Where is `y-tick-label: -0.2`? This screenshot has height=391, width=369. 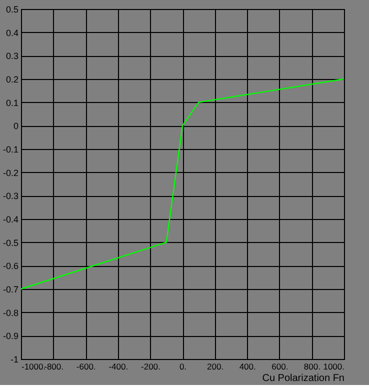
y-tick-label: -0.2 is located at coordinates (10, 173).